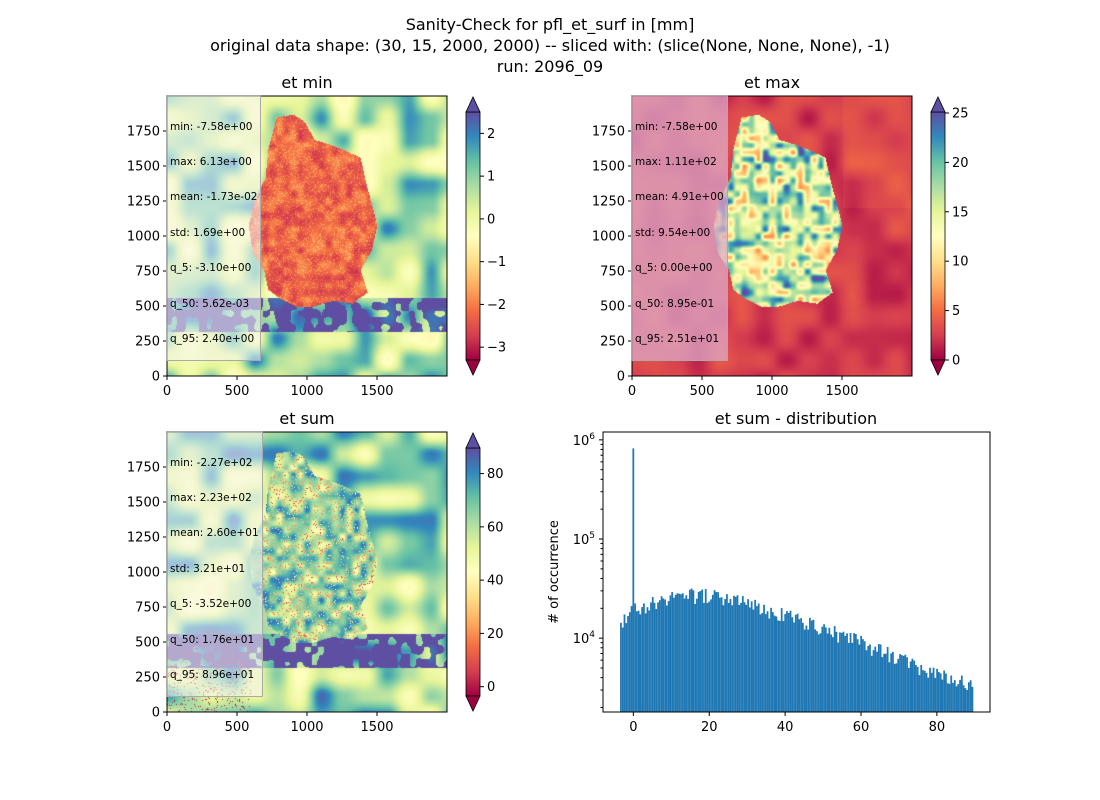 The height and width of the screenshot is (800, 1100). I want to click on stat-min: min: -2.27e+02, so click(211, 462).